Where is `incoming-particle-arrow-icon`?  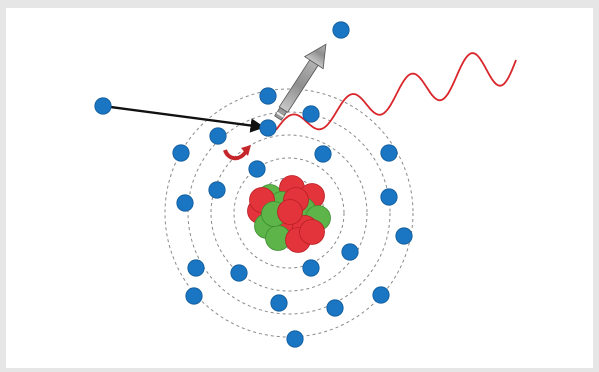 incoming-particle-arrow-icon is located at coordinates (183, 118).